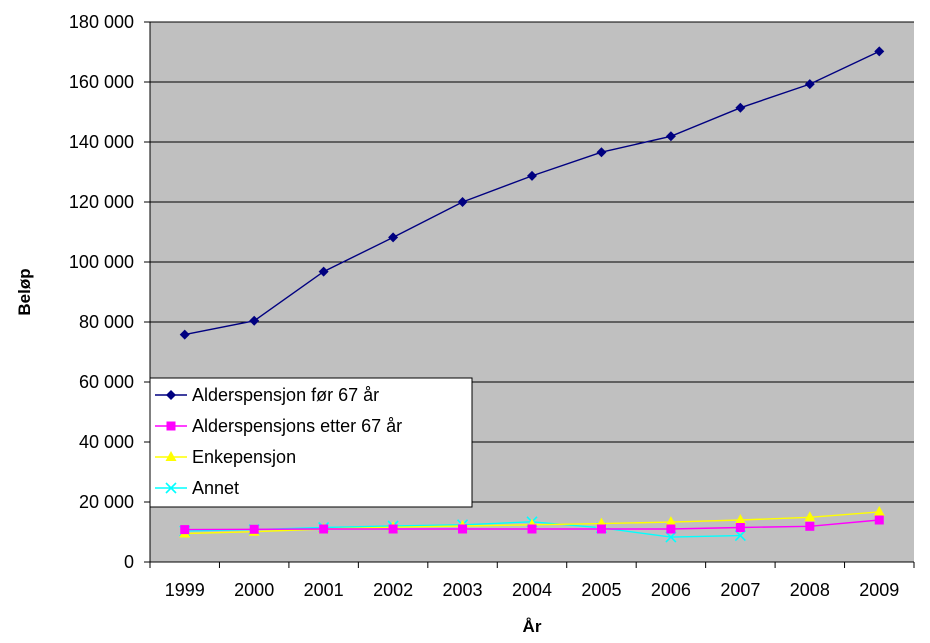 Image resolution: width=930 pixels, height=643 pixels. What do you see at coordinates (101, 262) in the screenshot?
I see `y-tick-label: 100 000` at bounding box center [101, 262].